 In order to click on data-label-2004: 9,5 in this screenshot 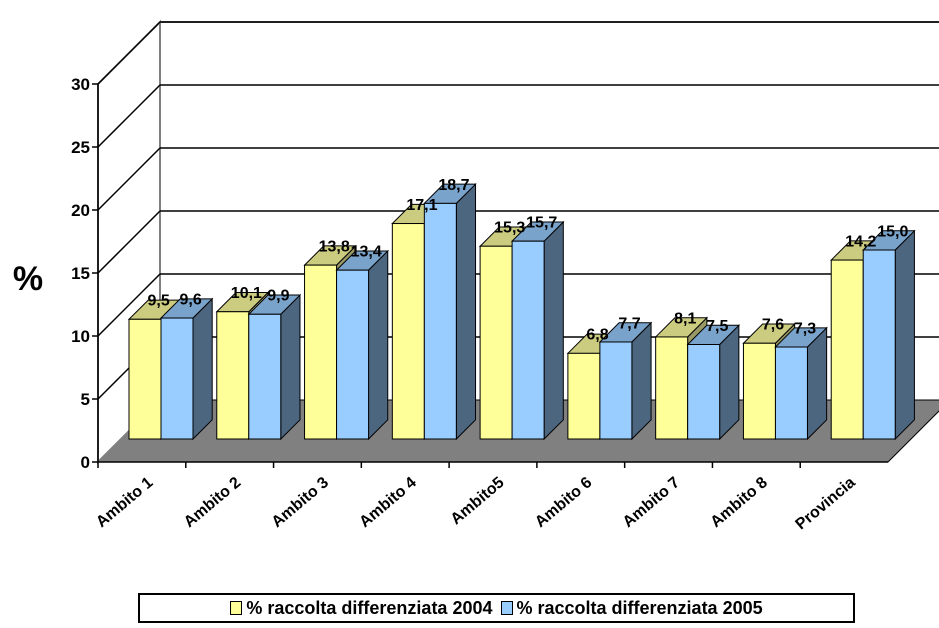, I will do `click(158, 301)`.